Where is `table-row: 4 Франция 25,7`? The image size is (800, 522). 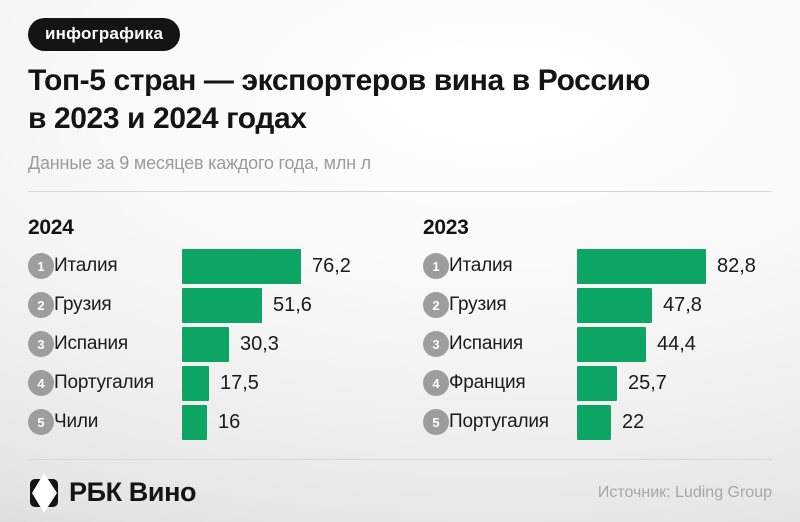 table-row: 4 Франция 25,7 is located at coordinates (597, 383).